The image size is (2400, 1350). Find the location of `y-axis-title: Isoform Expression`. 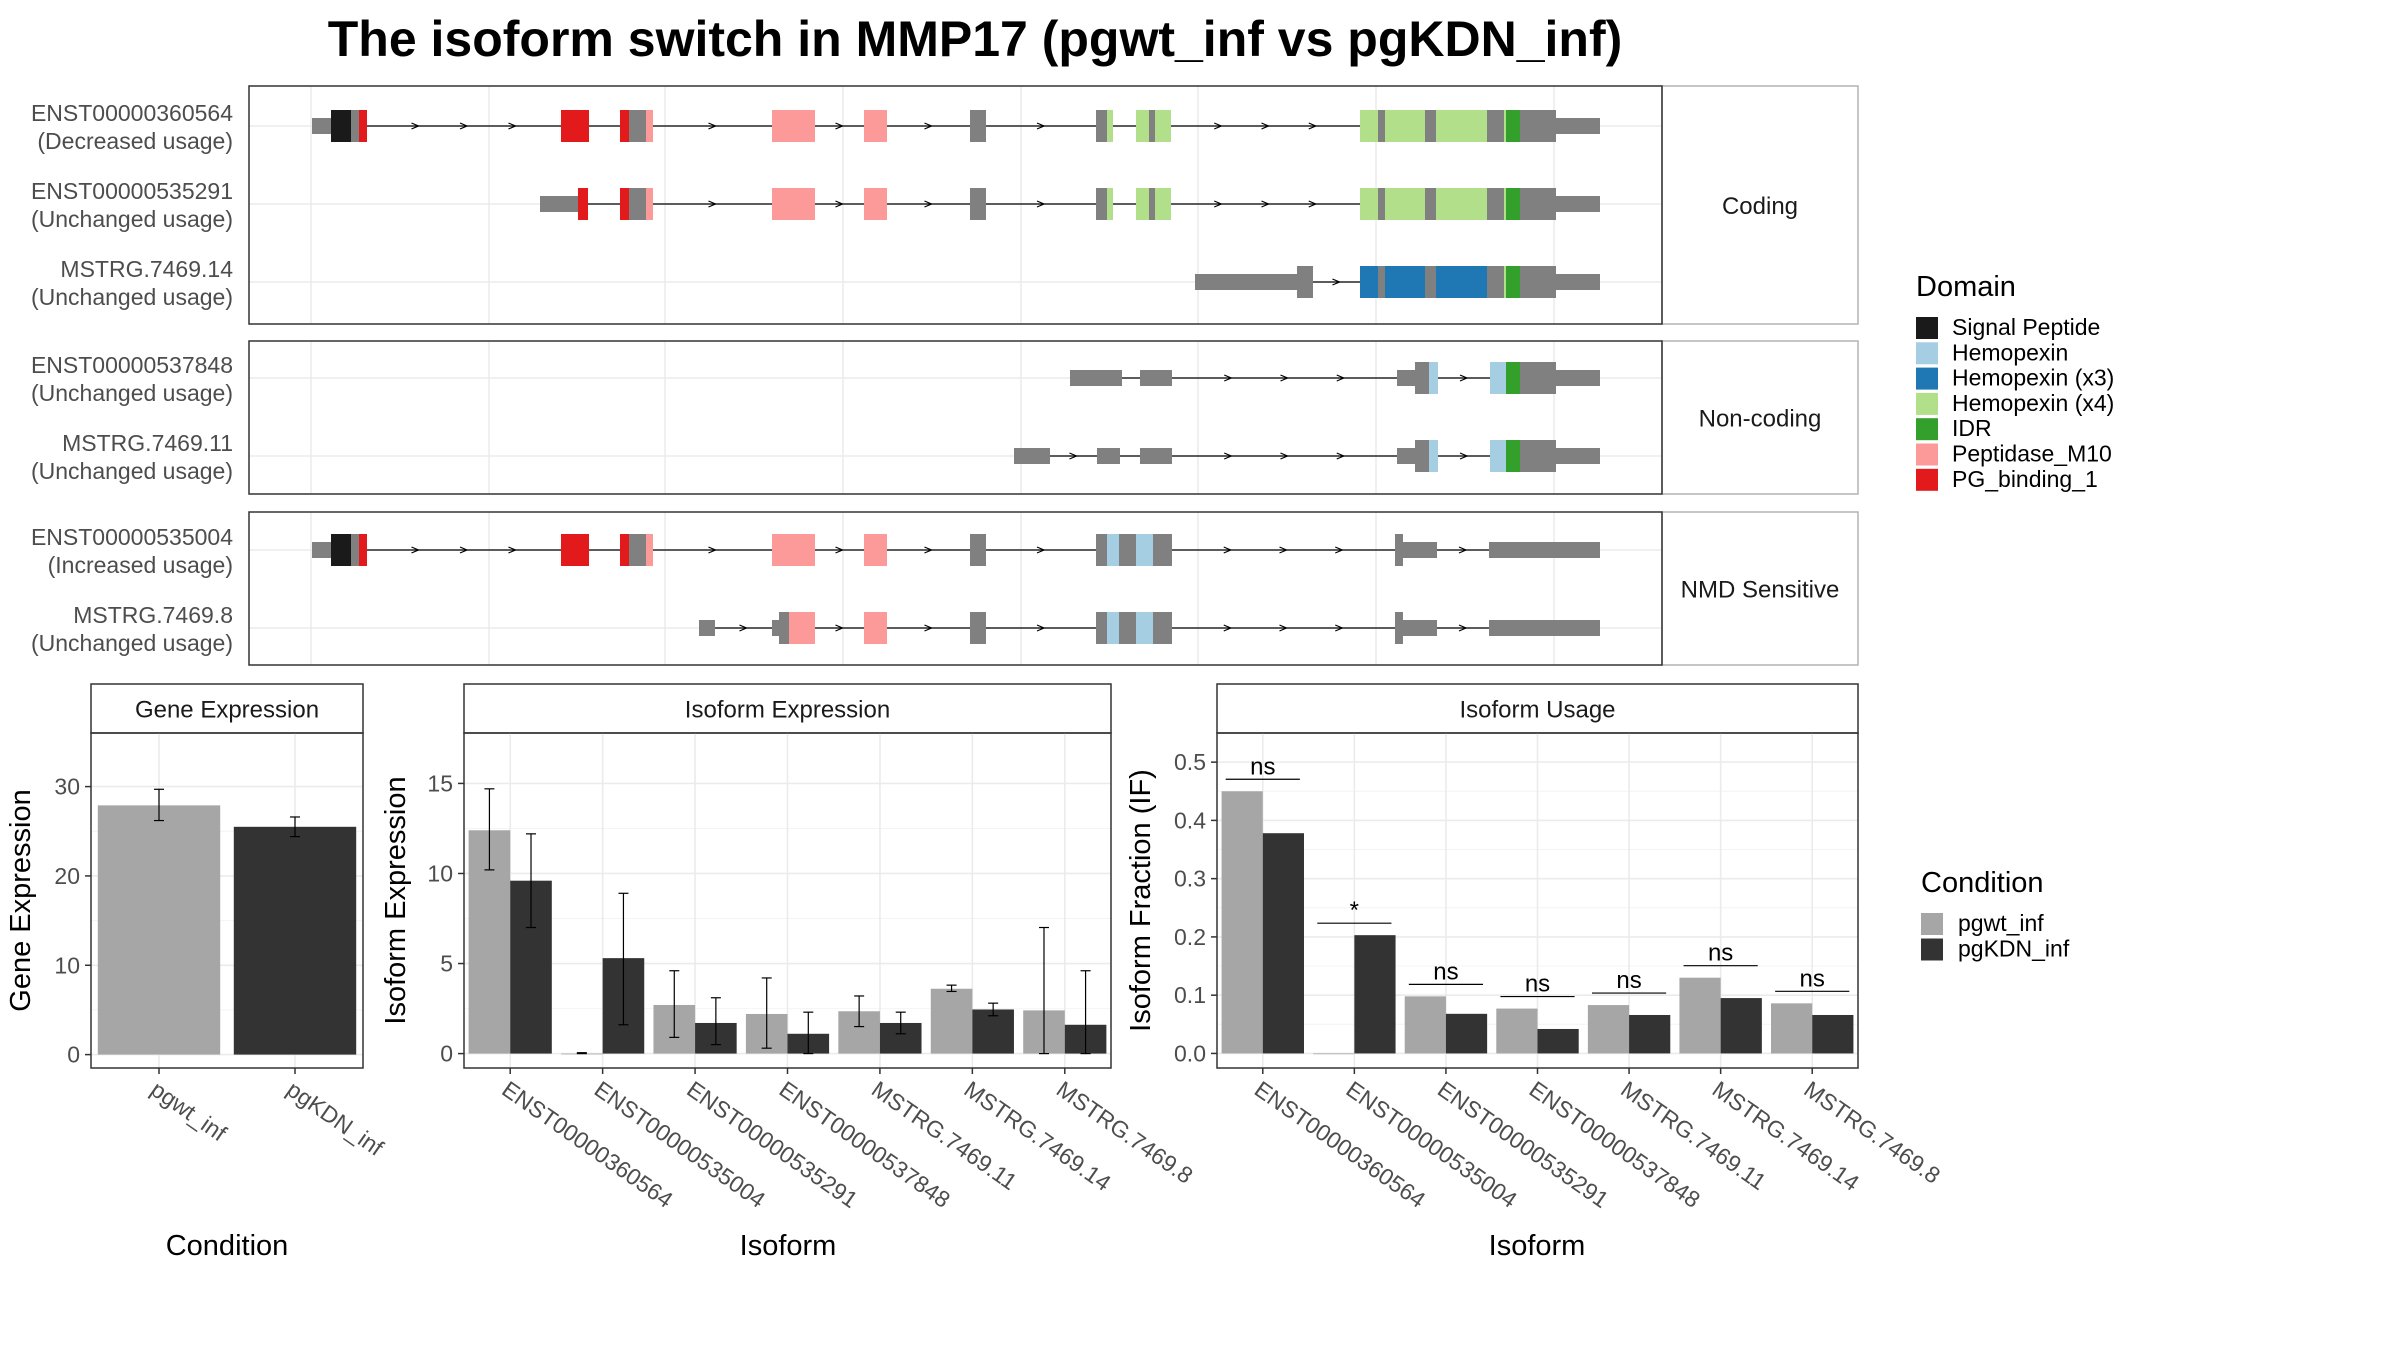

y-axis-title: Isoform Expression is located at coordinates (396, 900).